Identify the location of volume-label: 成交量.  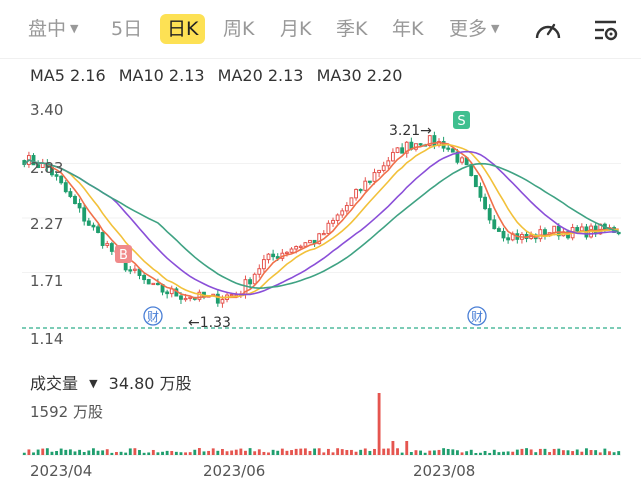
(54, 383).